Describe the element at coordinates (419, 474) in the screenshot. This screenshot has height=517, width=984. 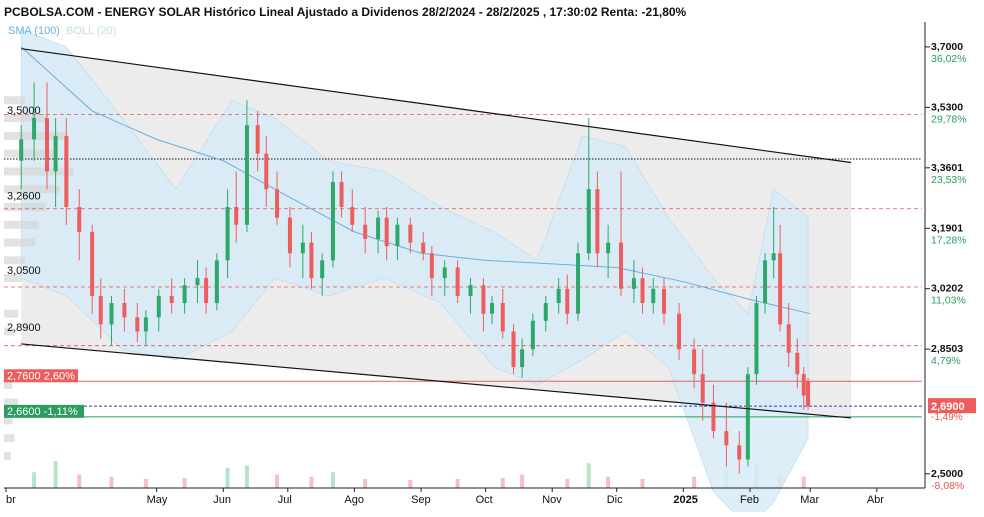
I see `volume-bars` at that location.